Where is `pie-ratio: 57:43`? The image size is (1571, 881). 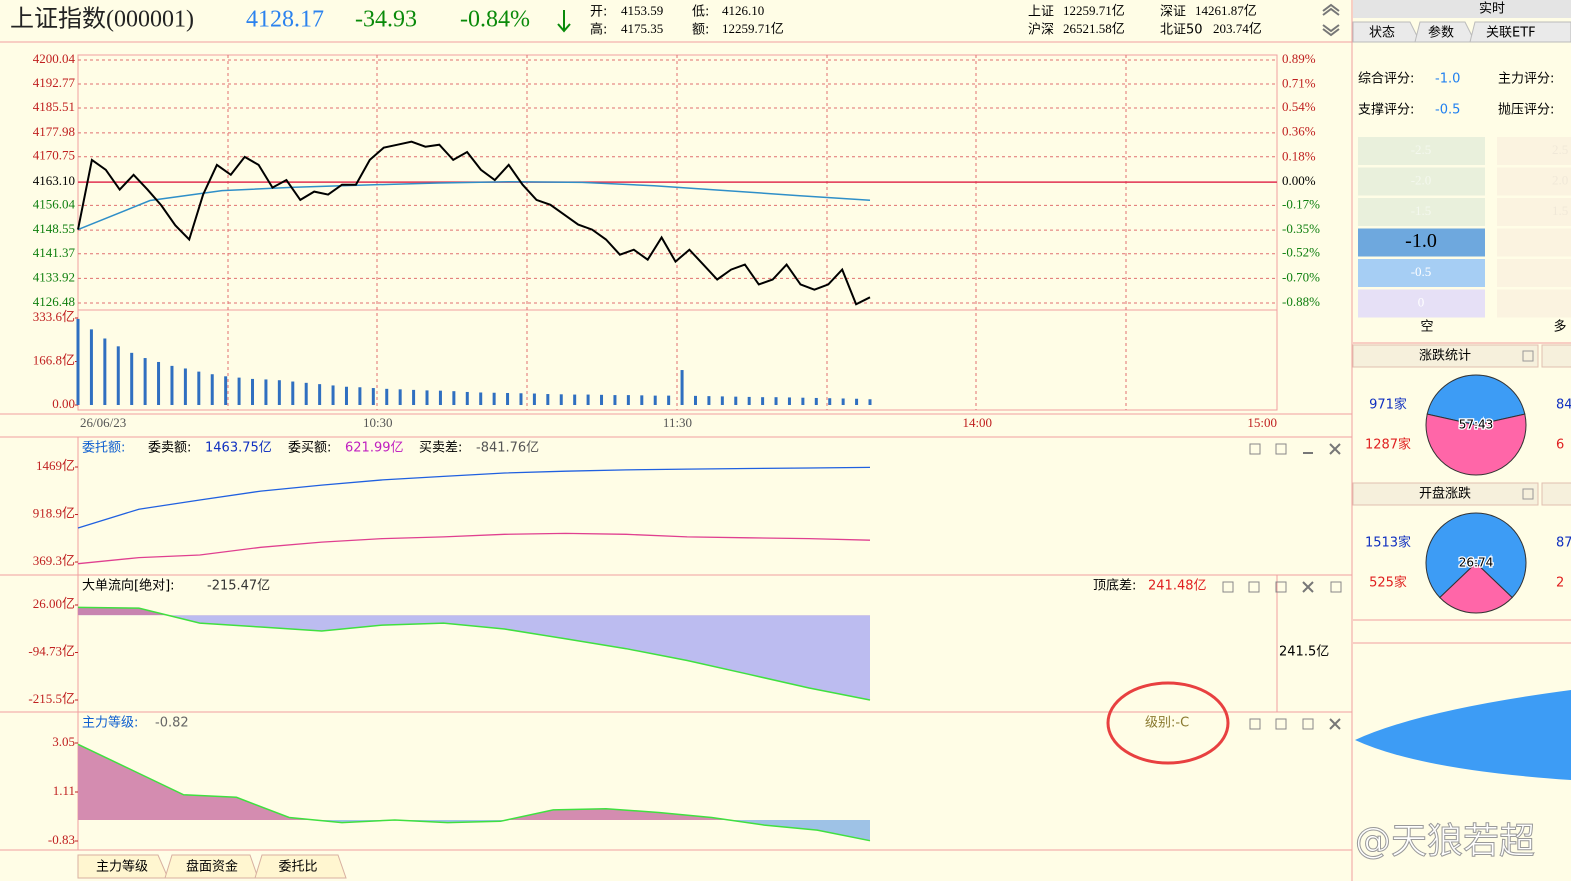 pie-ratio: 57:43 is located at coordinates (1476, 425).